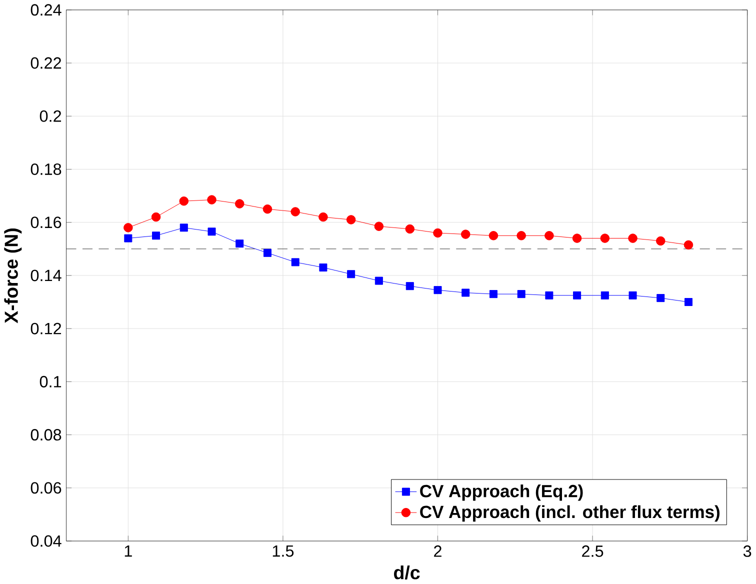 The height and width of the screenshot is (584, 756). I want to click on x-tick-label: 2, so click(438, 551).